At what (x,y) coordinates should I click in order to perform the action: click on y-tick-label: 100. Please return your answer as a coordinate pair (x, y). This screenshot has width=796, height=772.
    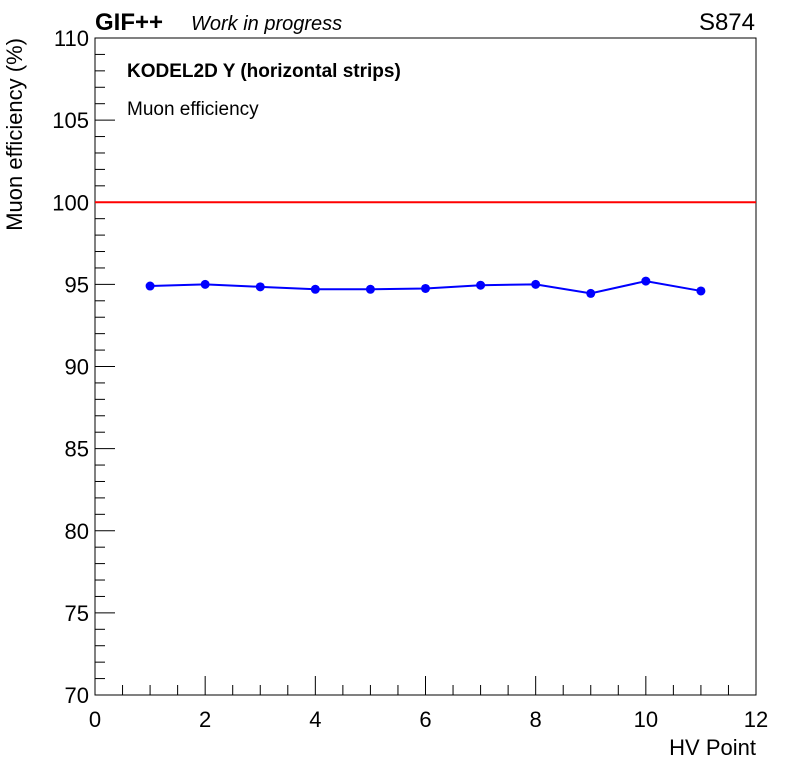
    Looking at the image, I should click on (70, 202).